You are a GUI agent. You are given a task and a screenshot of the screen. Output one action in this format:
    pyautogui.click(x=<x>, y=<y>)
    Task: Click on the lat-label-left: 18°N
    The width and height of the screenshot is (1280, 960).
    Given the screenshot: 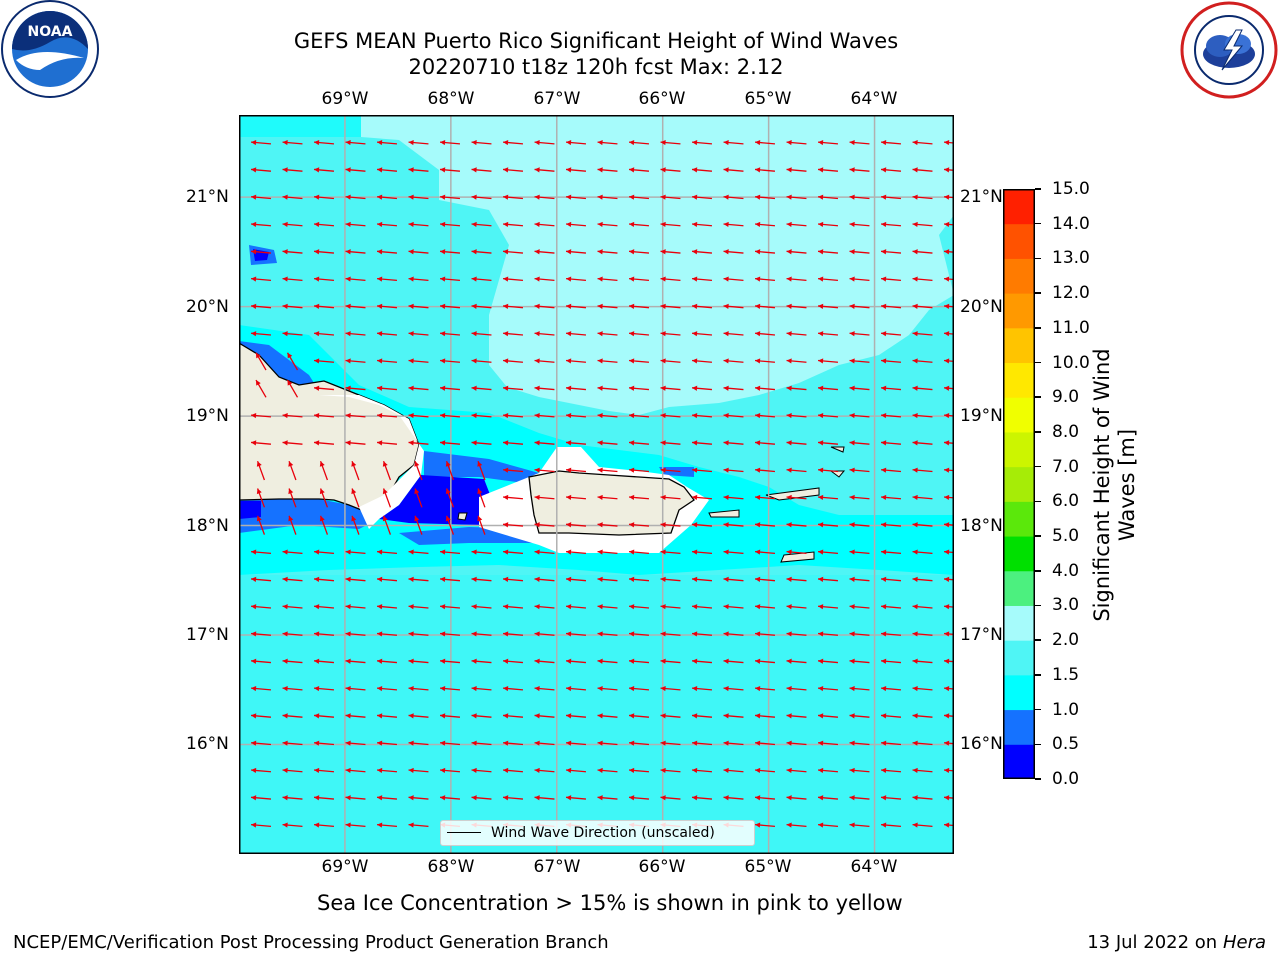 What is the action you would take?
    pyautogui.click(x=207, y=526)
    